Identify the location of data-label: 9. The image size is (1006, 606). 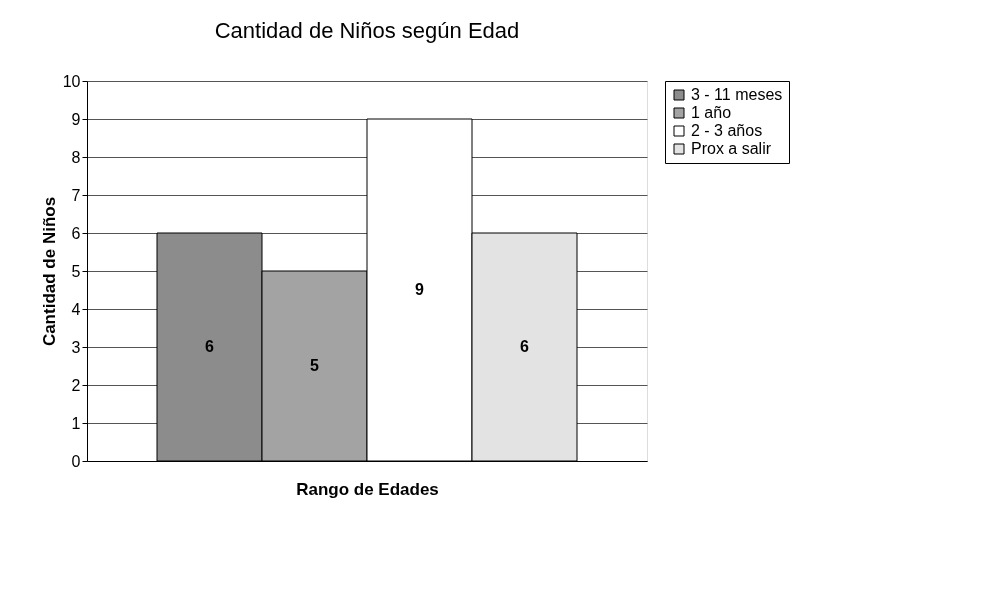
(420, 289).